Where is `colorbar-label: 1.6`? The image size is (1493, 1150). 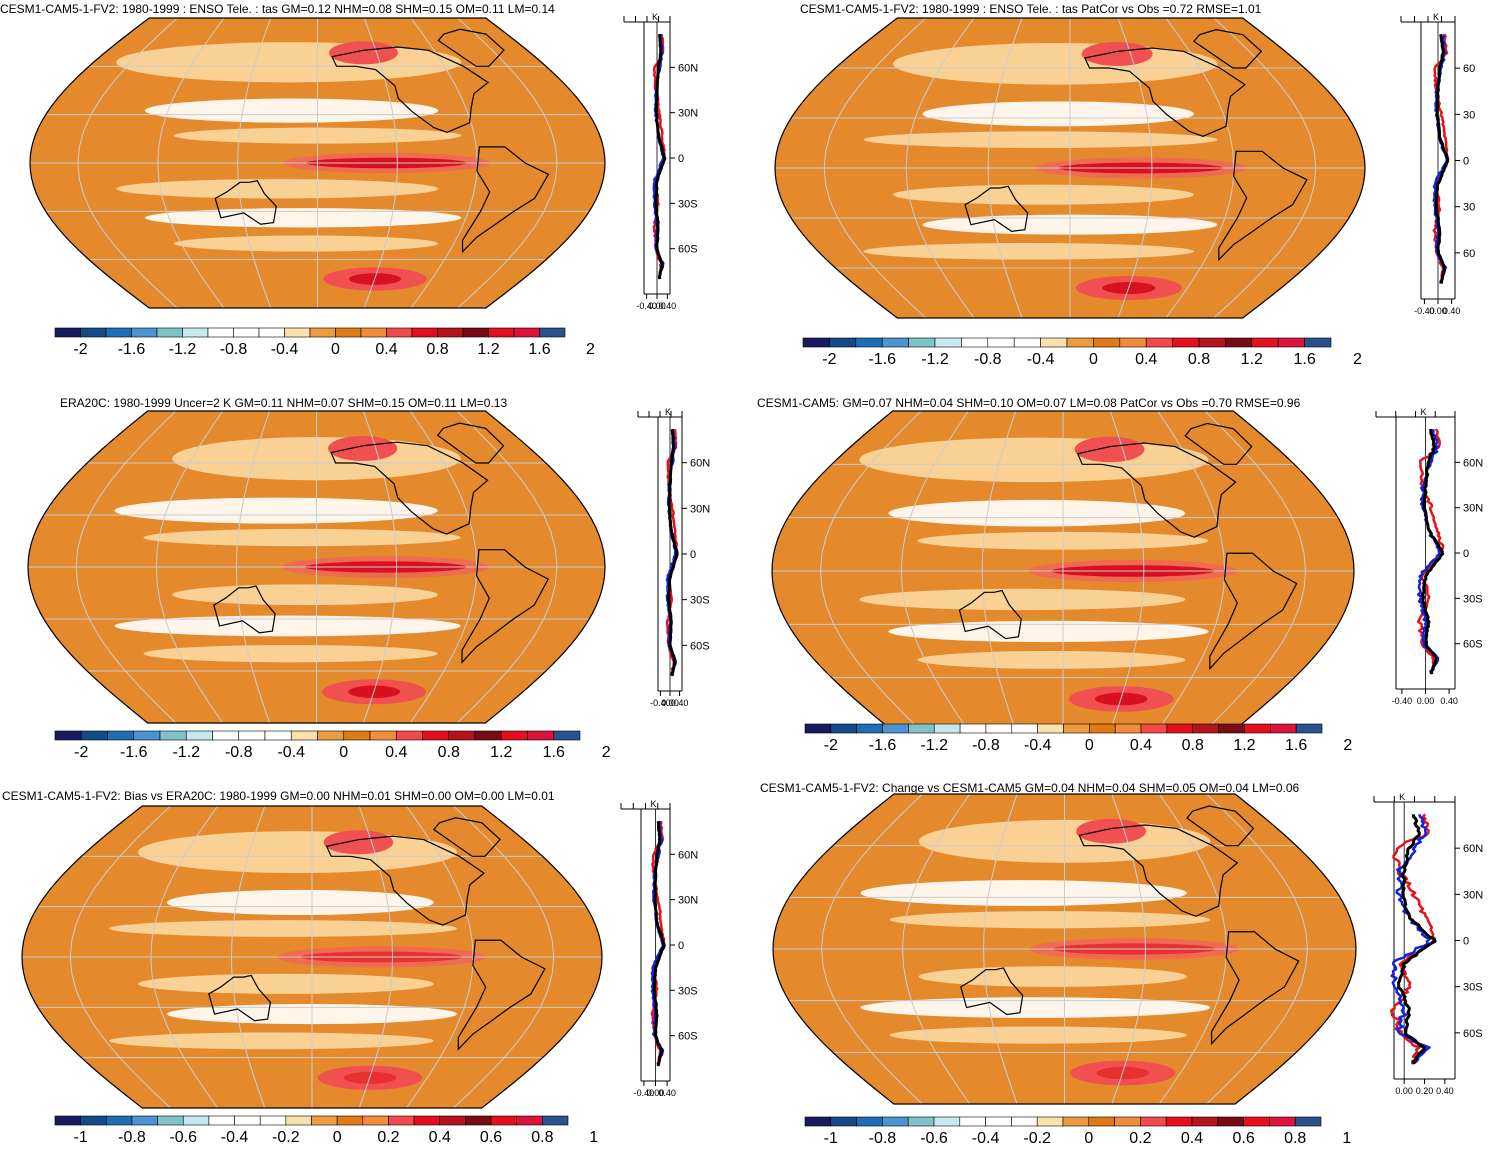
colorbar-label: 1.6 is located at coordinates (1296, 745).